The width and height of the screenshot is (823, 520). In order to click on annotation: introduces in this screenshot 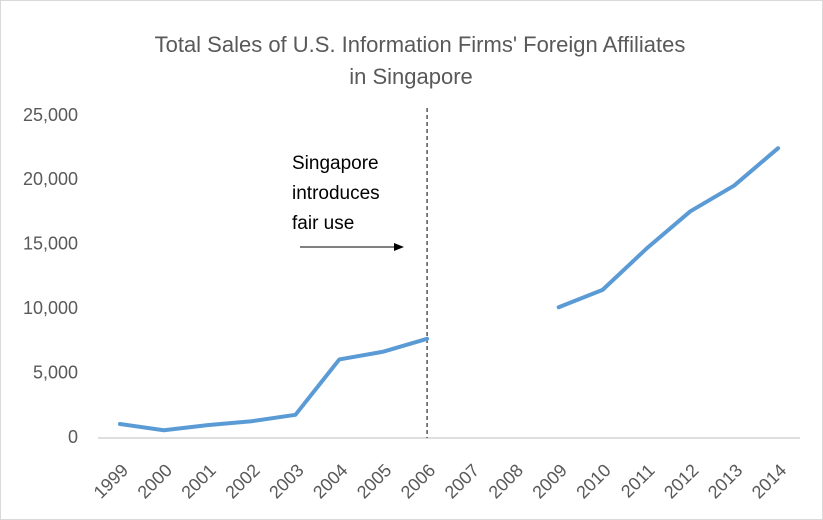, I will do `click(336, 193)`.